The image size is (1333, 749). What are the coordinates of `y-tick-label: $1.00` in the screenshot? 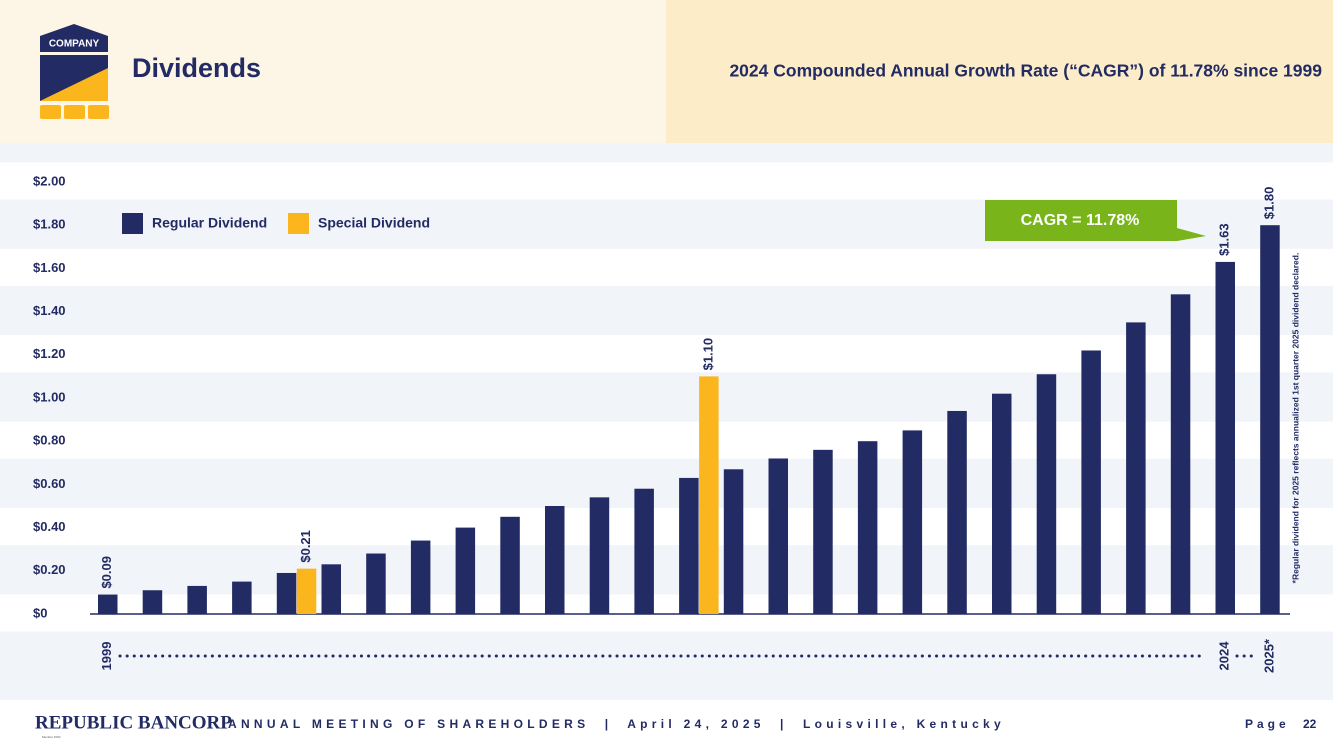 It's located at (49, 396).